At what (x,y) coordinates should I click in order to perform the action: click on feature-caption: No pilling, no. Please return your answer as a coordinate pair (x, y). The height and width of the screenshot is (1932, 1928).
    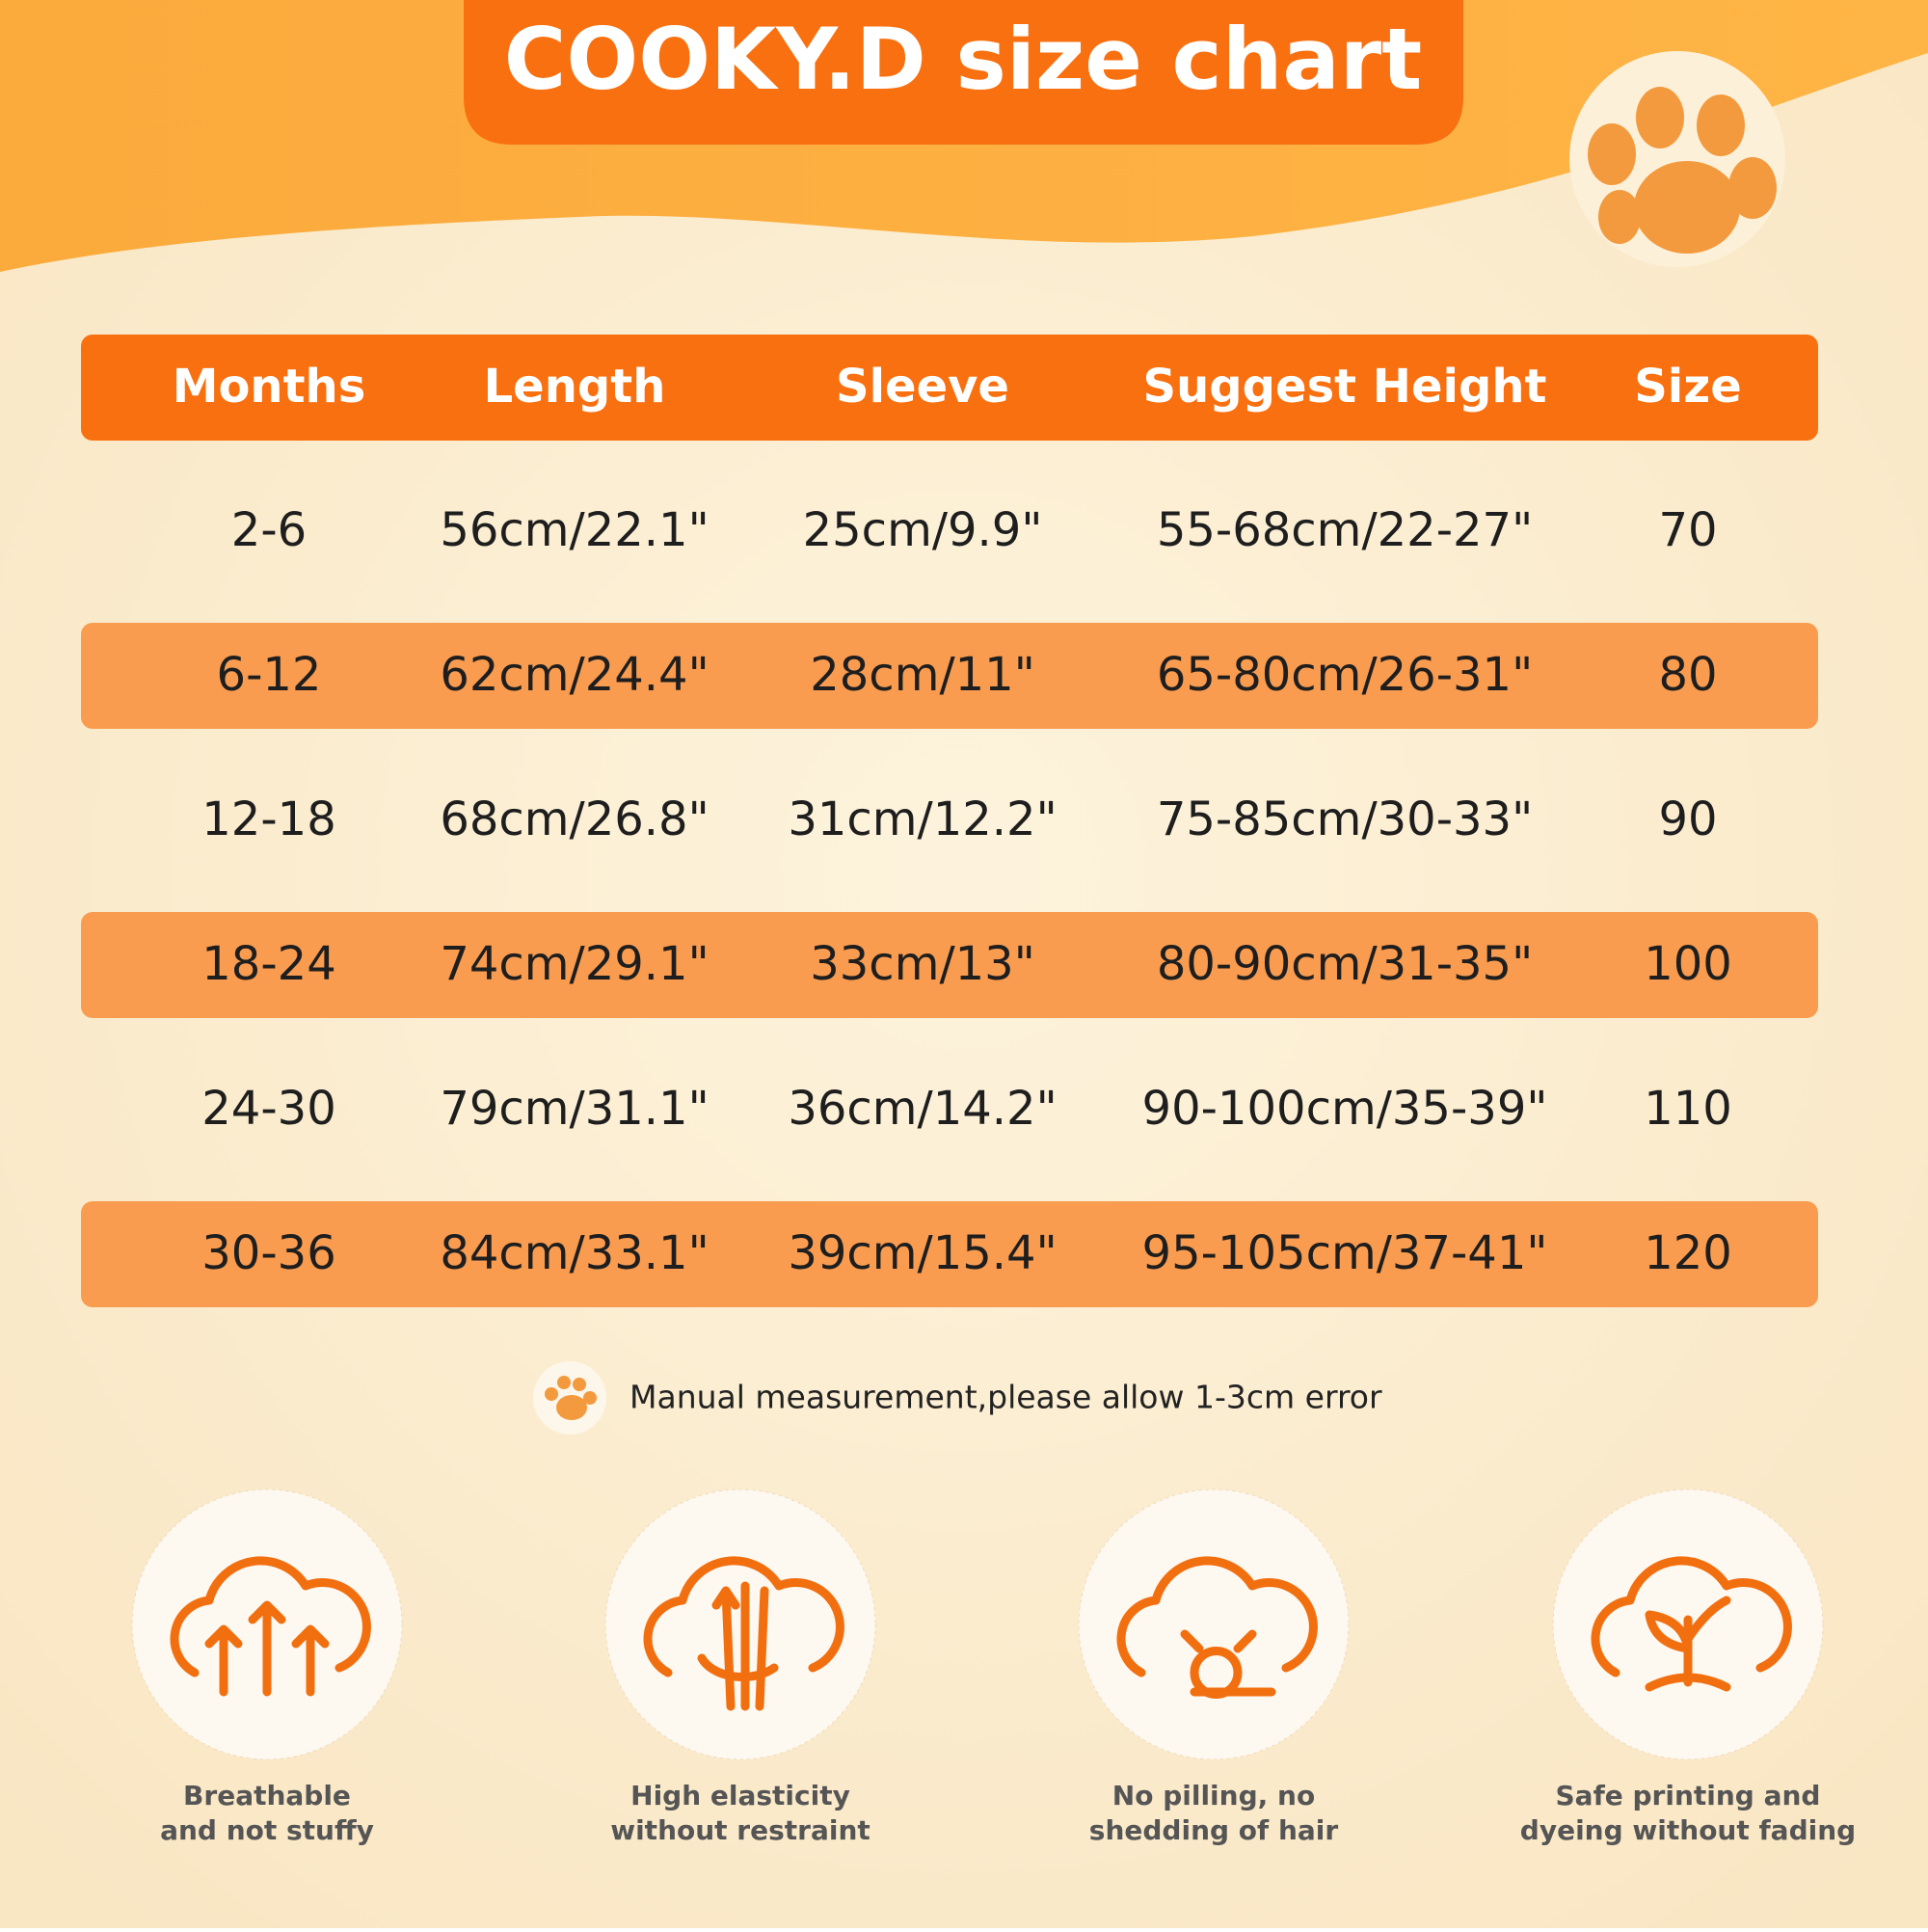
    Looking at the image, I should click on (1213, 1796).